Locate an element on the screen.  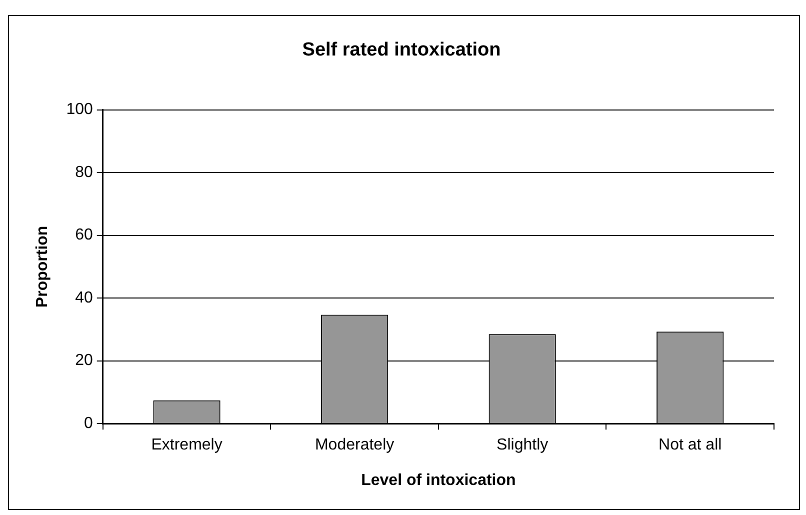
y-tick-label: 60 is located at coordinates (84, 235).